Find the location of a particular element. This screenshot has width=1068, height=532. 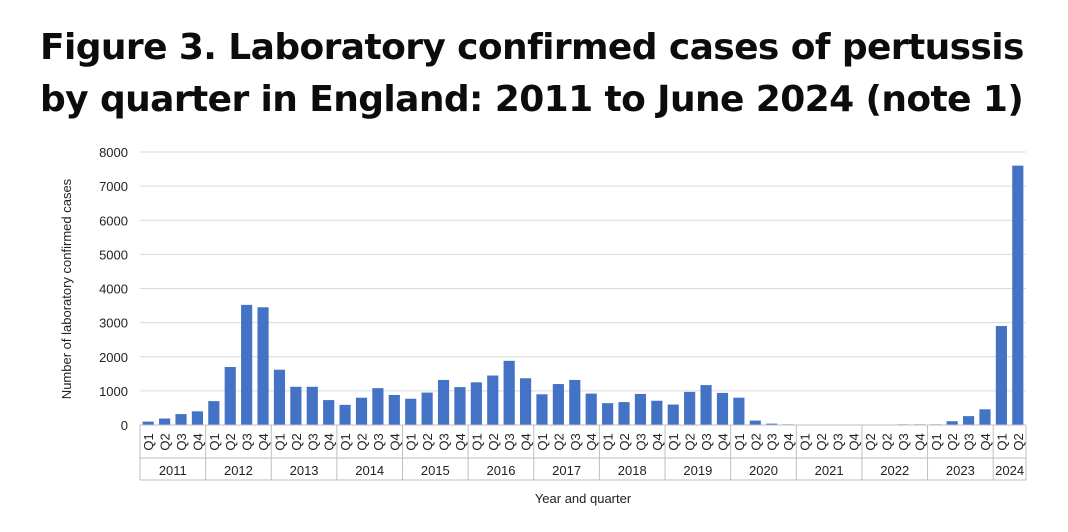

x-tick-year-label: 2017 is located at coordinates (566, 470).